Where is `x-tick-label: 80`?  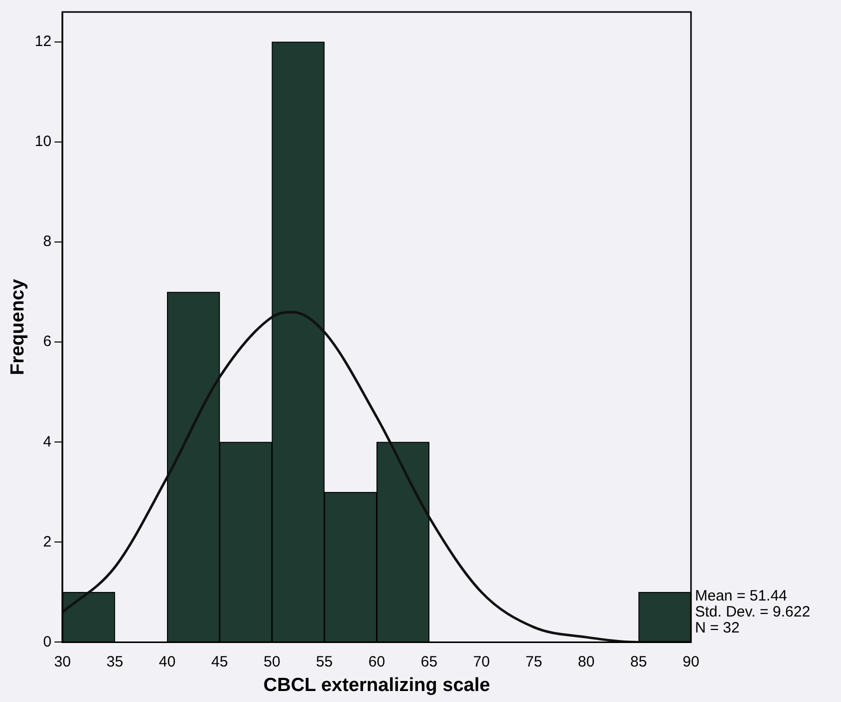
x-tick-label: 80 is located at coordinates (586, 661).